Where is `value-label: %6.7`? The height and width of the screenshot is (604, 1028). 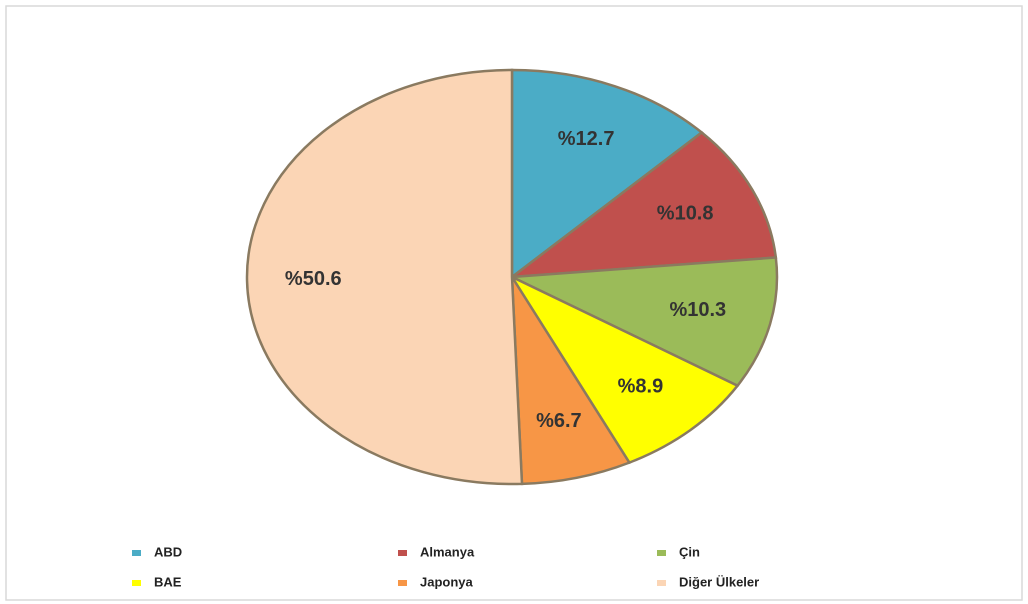 value-label: %6.7 is located at coordinates (559, 421).